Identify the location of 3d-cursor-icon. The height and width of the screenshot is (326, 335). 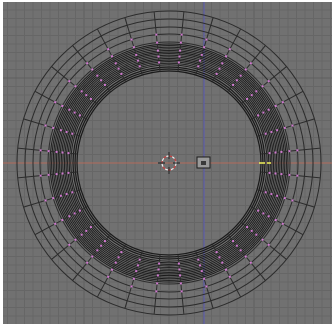
(169, 163).